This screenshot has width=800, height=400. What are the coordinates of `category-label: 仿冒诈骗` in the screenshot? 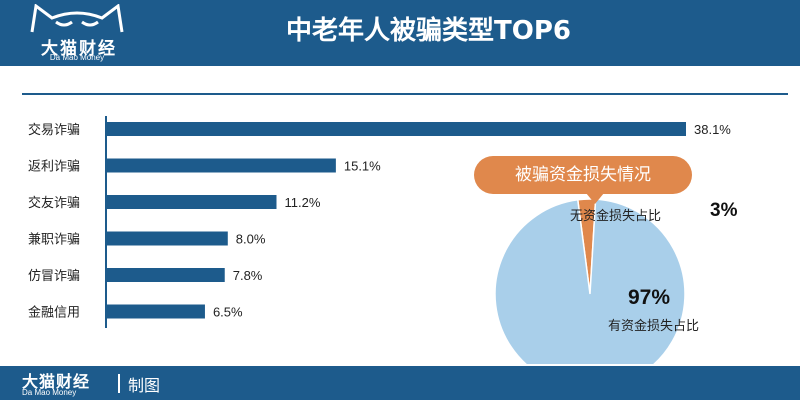 It's located at (54, 276).